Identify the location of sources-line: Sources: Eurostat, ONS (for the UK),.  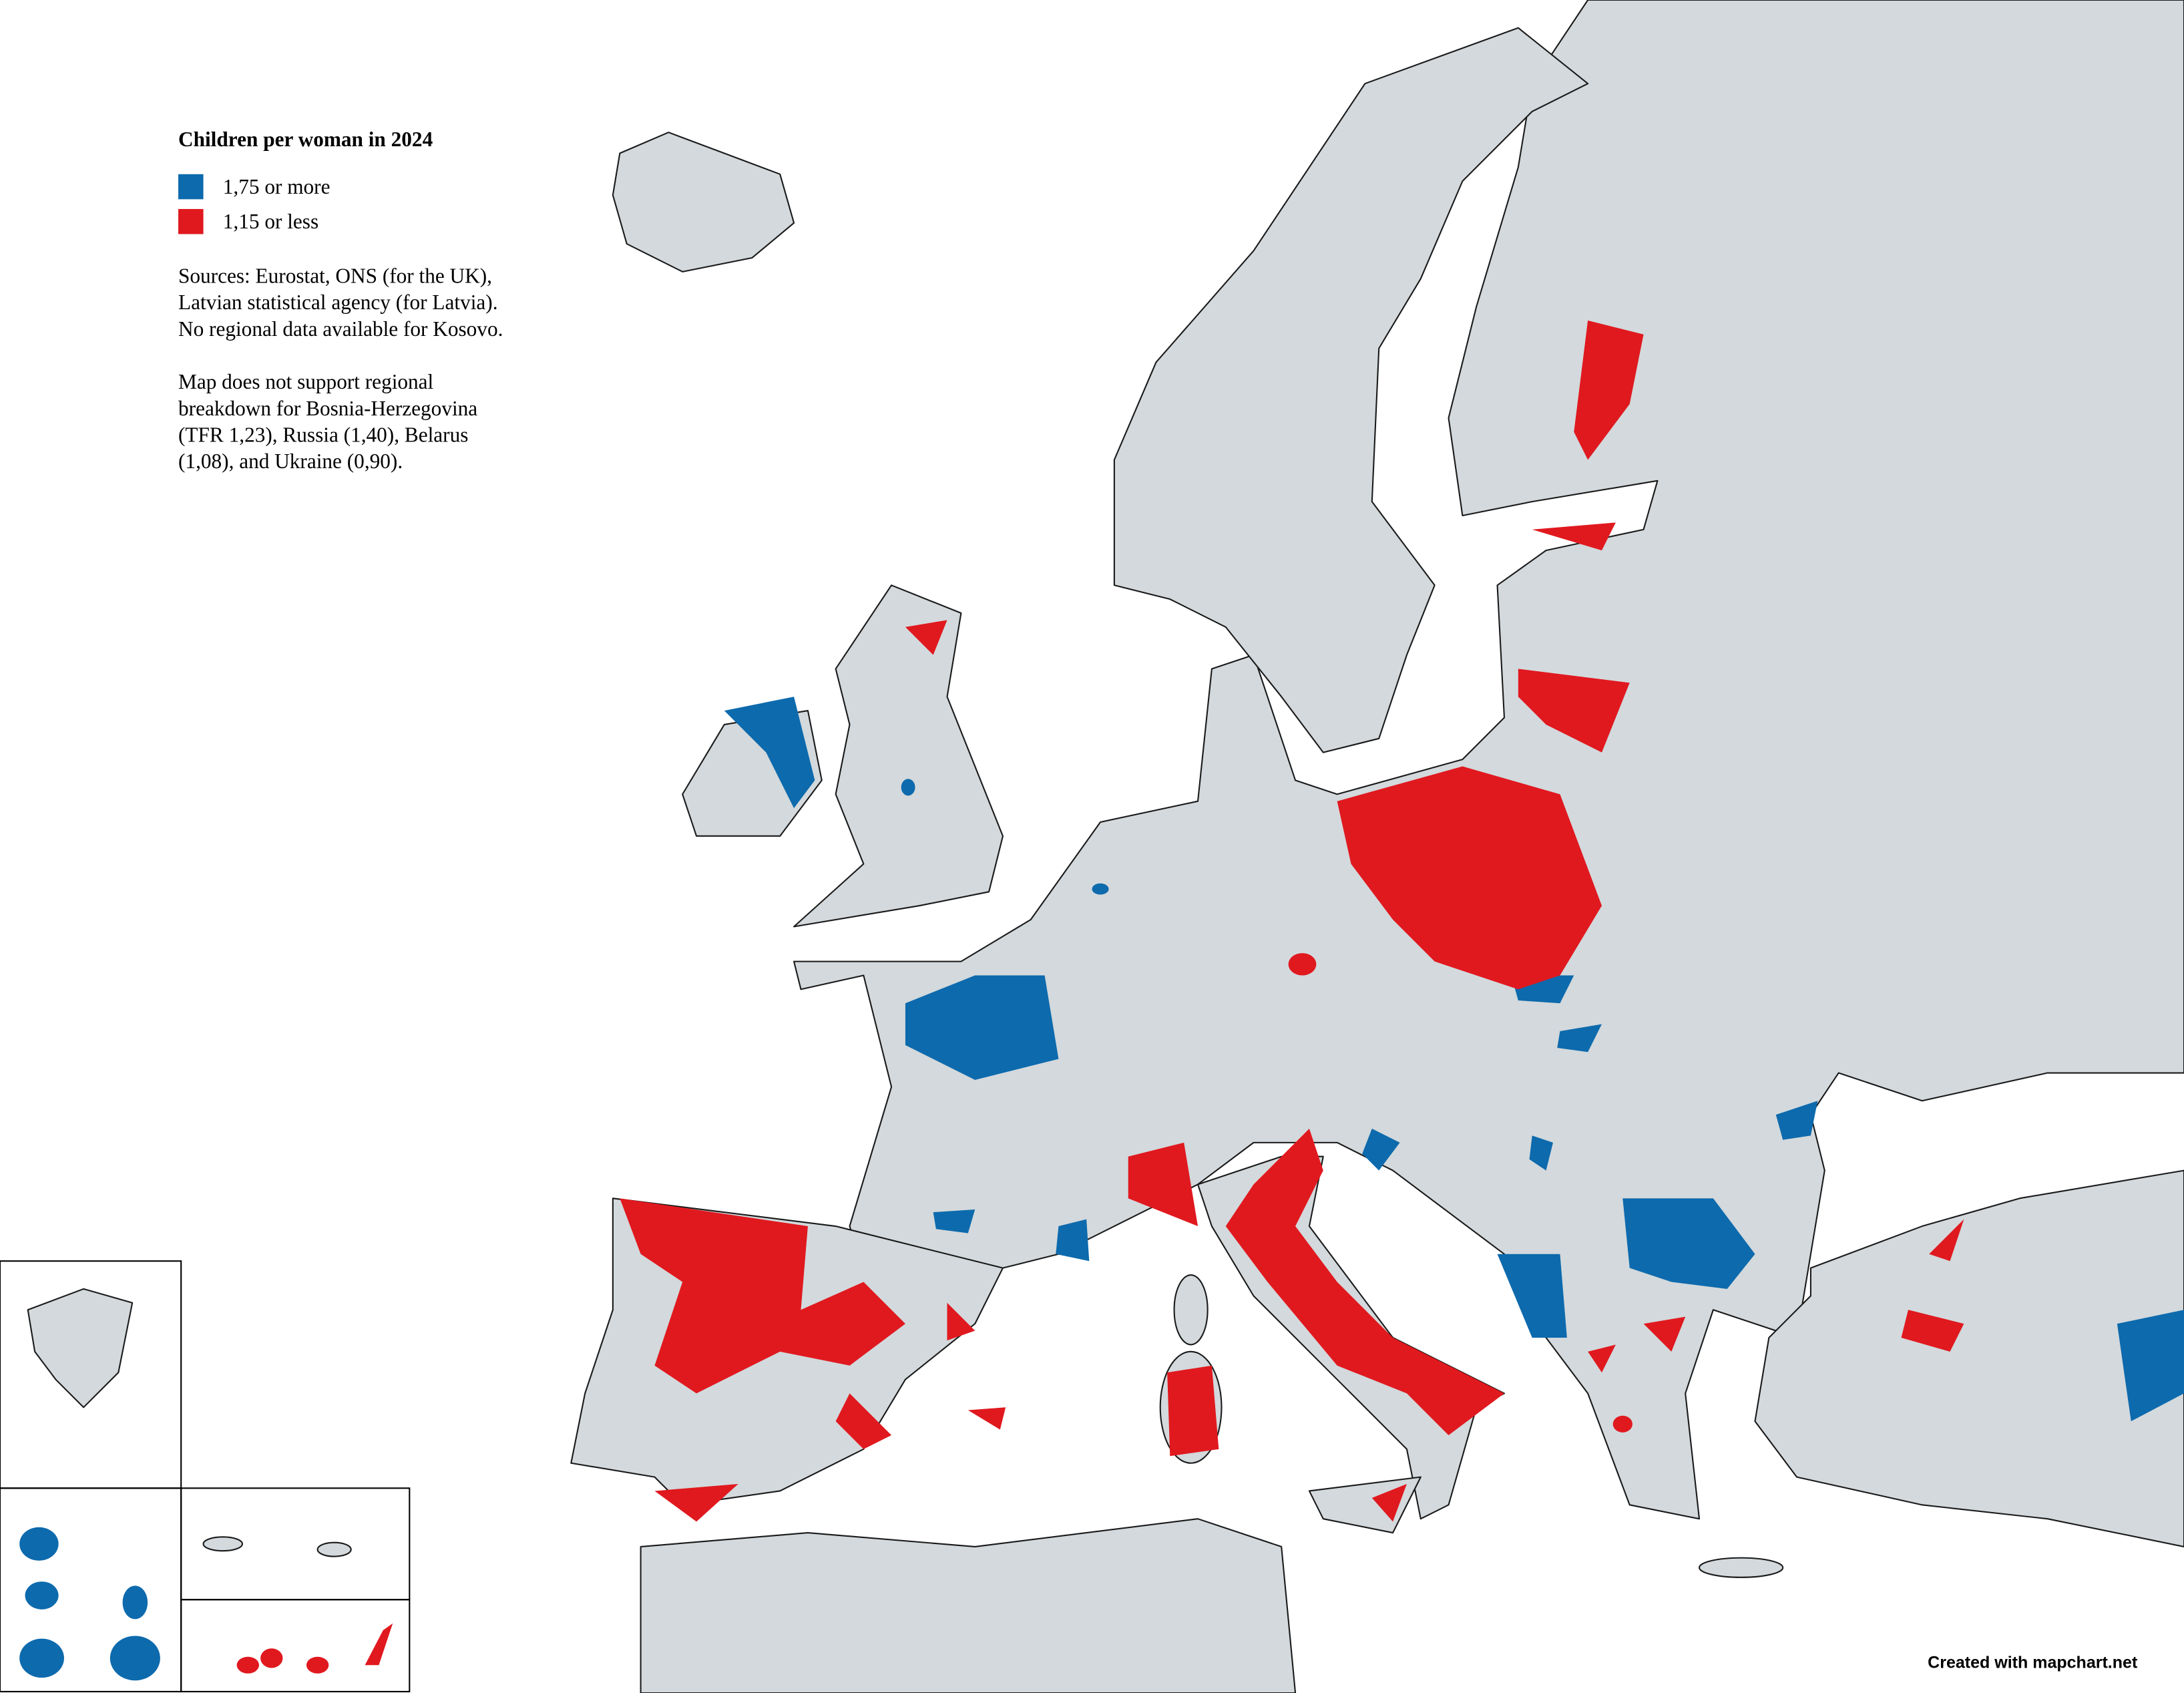
(335, 276).